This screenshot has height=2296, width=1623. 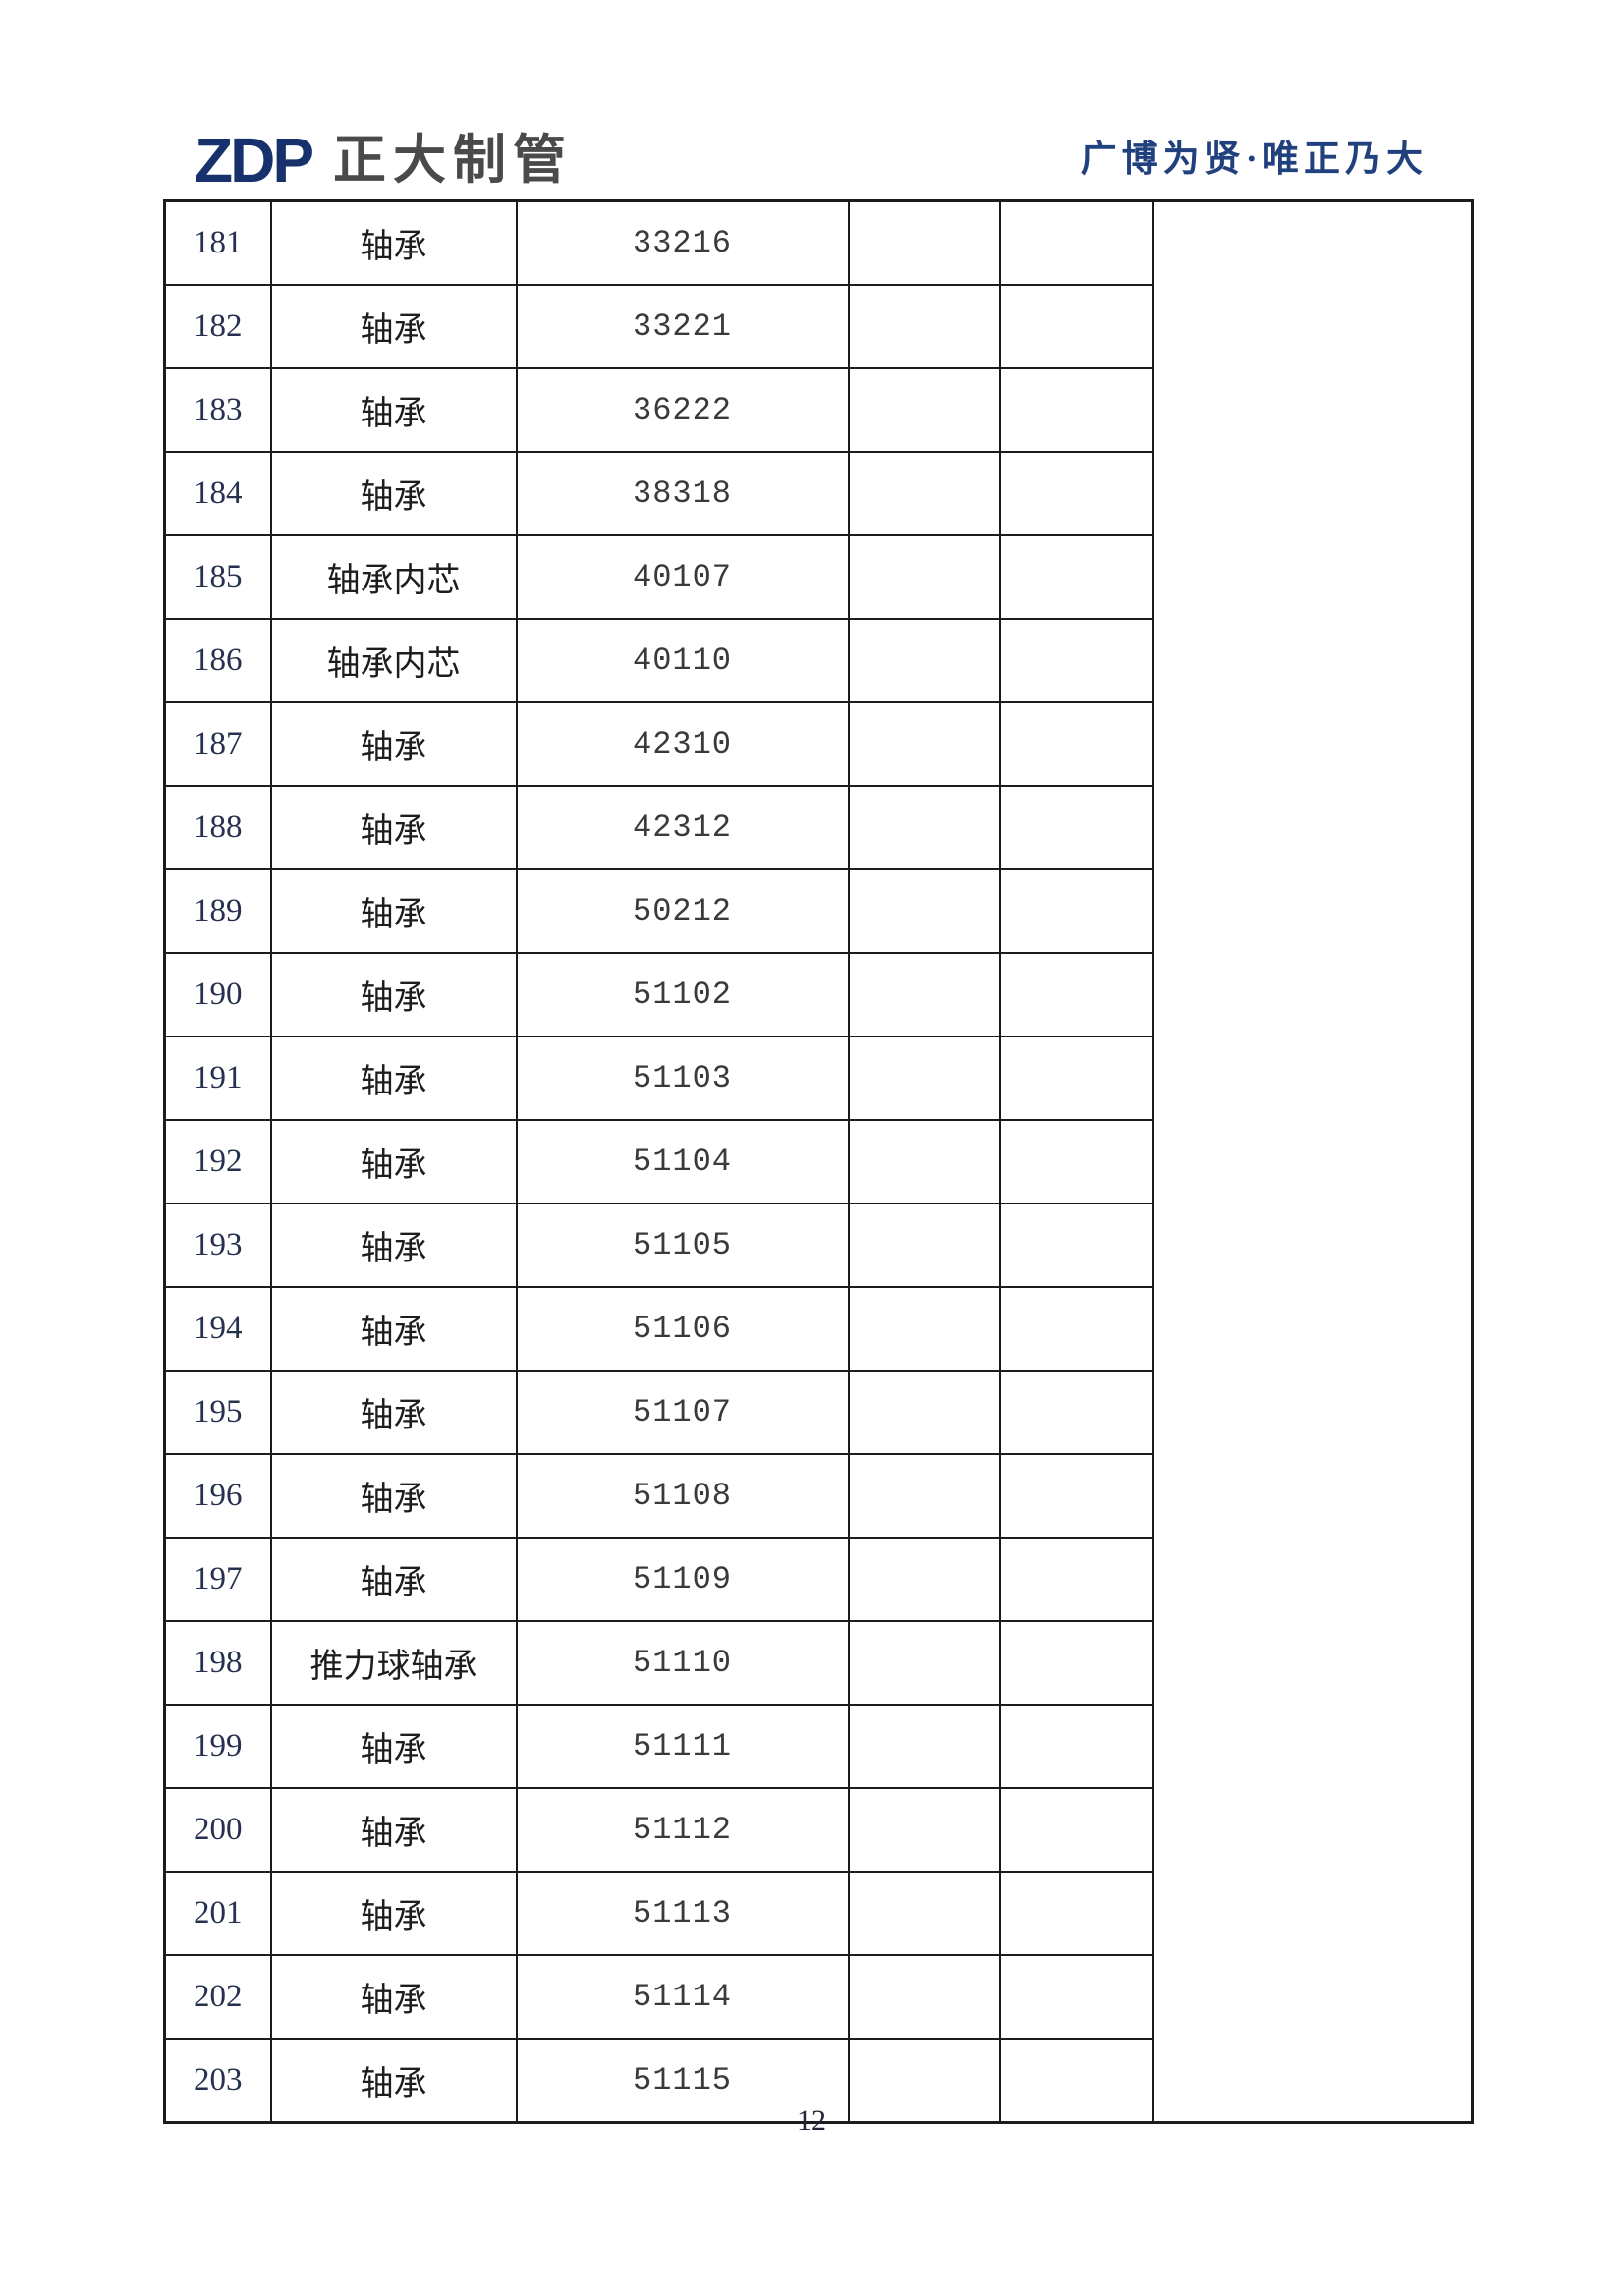 I want to click on table-row: 194 轴承 51106, so click(x=818, y=1329).